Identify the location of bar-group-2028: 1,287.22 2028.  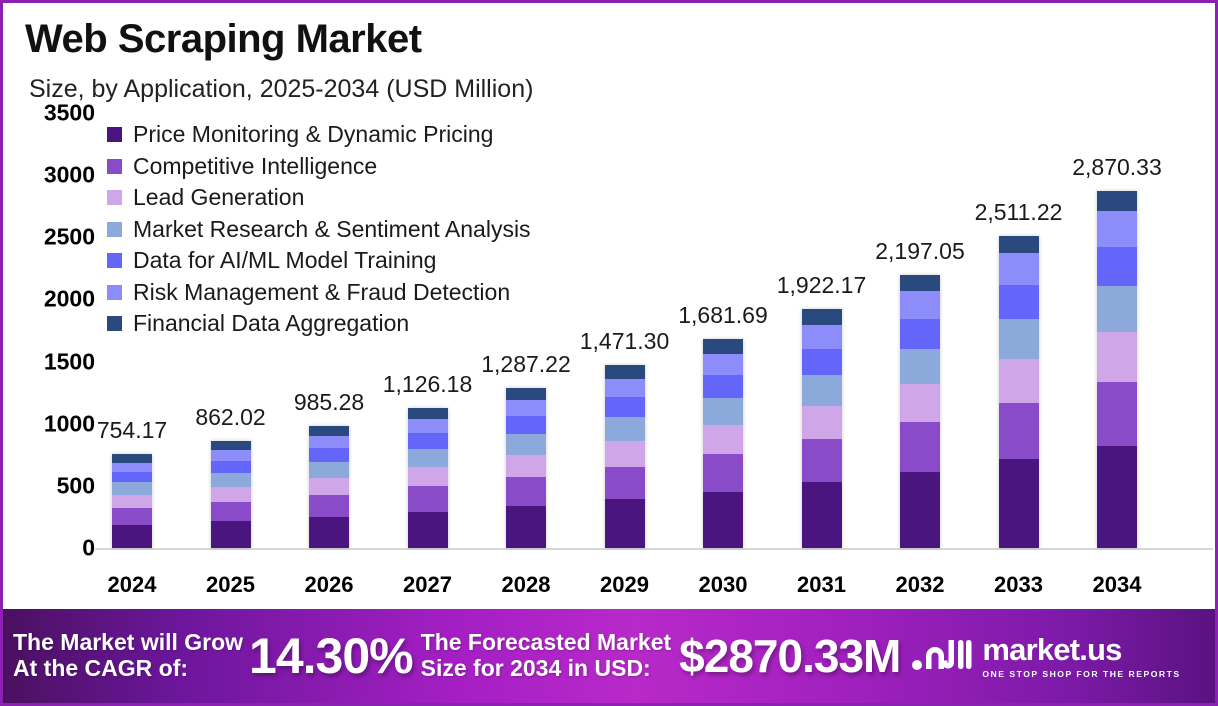
(526, 355).